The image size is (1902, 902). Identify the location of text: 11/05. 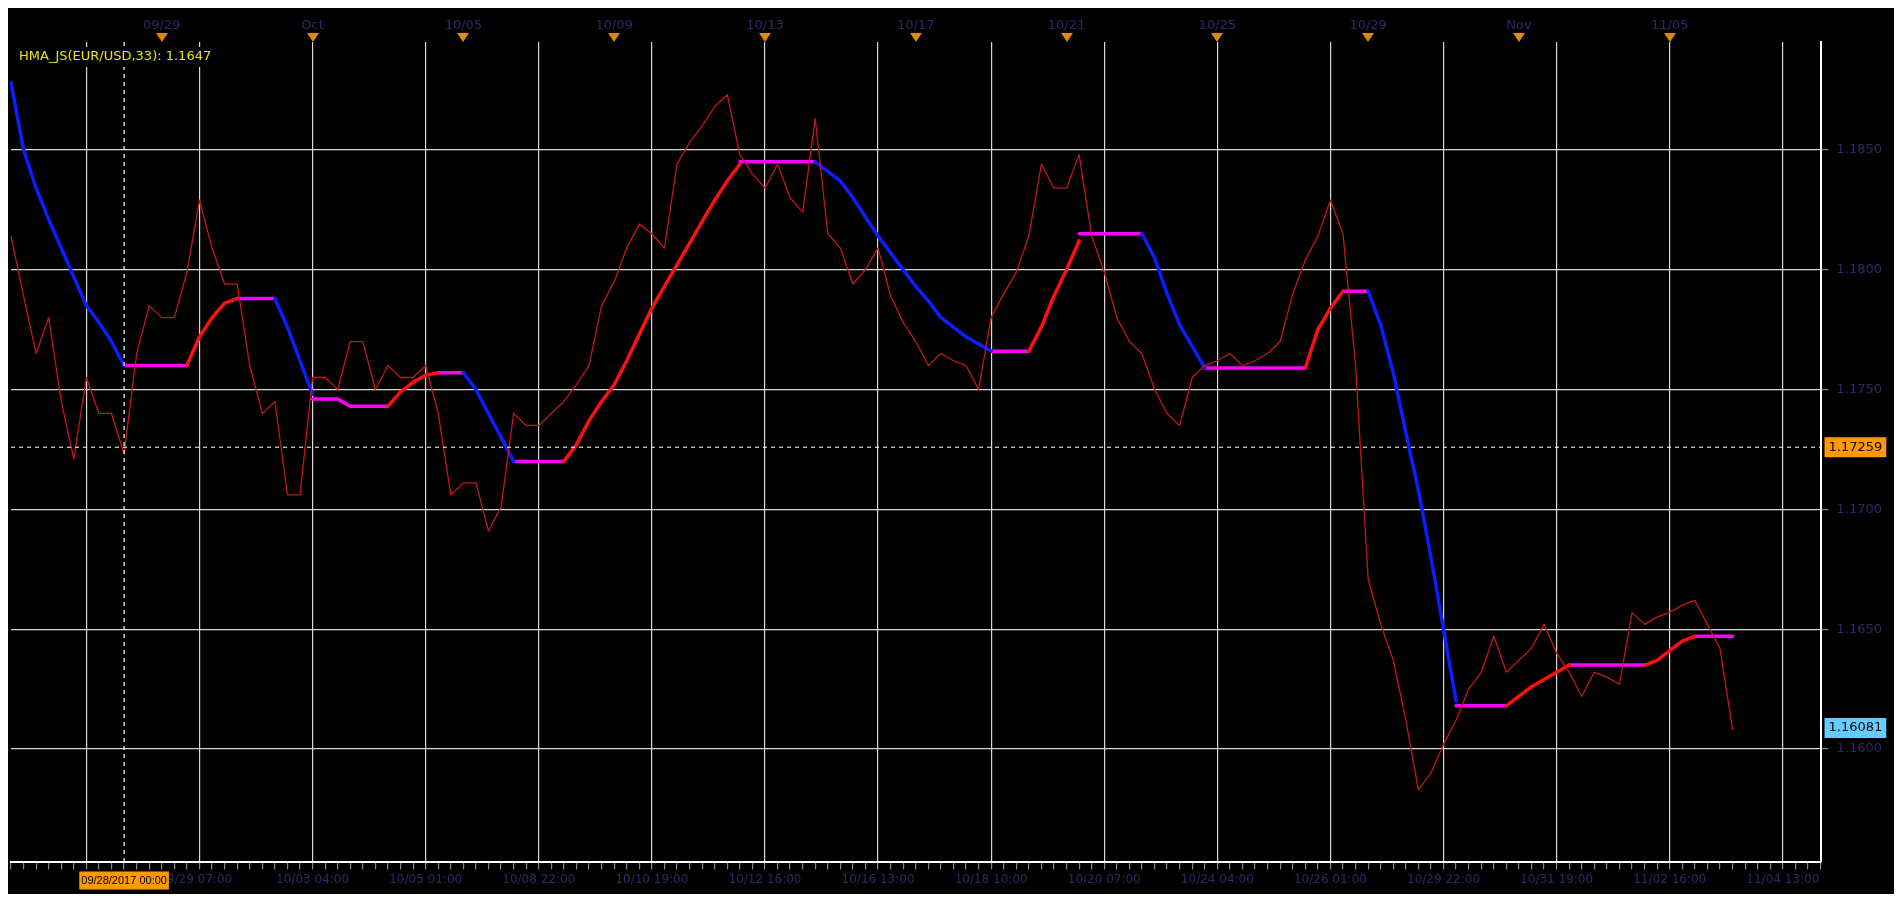
(1669, 25).